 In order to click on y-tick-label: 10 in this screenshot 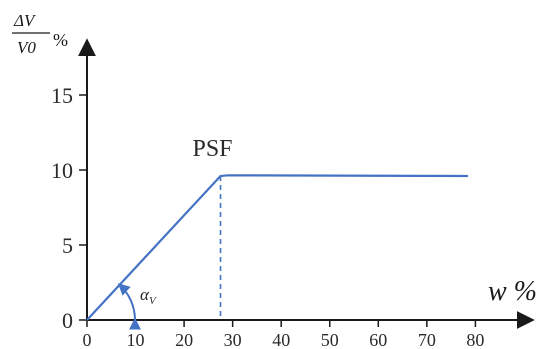, I will do `click(62, 170)`.